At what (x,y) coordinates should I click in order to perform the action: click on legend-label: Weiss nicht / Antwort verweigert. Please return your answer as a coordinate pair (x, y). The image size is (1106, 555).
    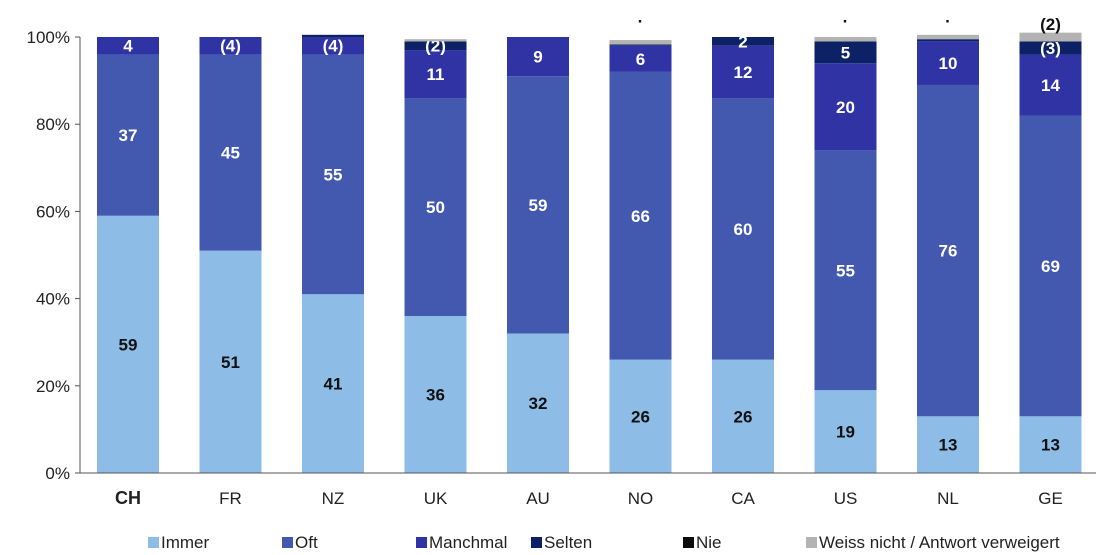
    Looking at the image, I should click on (939, 542).